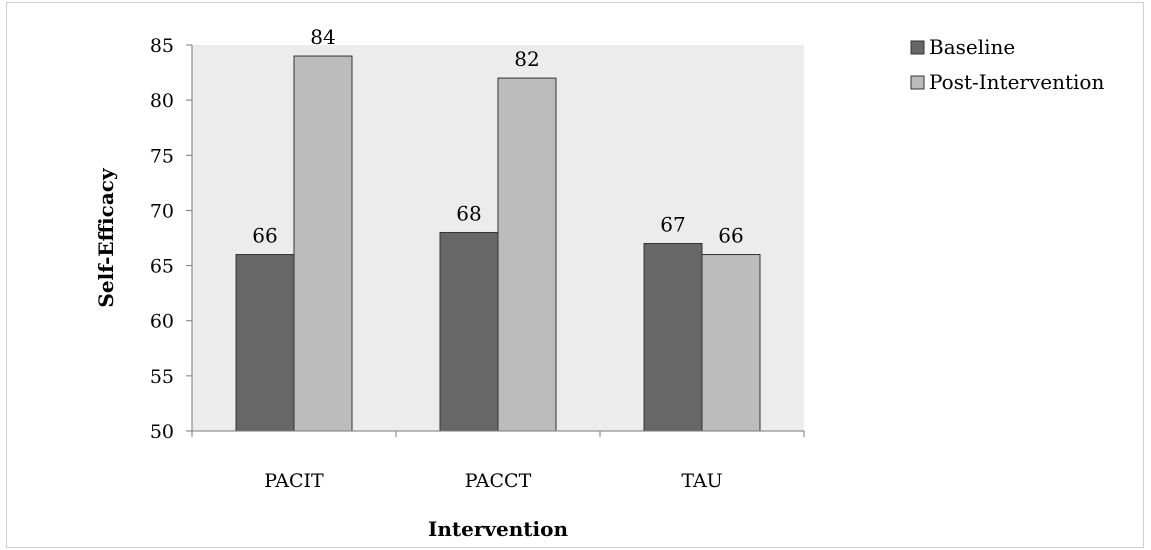 This screenshot has height=550, width=1151. Describe the element at coordinates (162, 432) in the screenshot. I see `y-tick-label: 50` at that location.